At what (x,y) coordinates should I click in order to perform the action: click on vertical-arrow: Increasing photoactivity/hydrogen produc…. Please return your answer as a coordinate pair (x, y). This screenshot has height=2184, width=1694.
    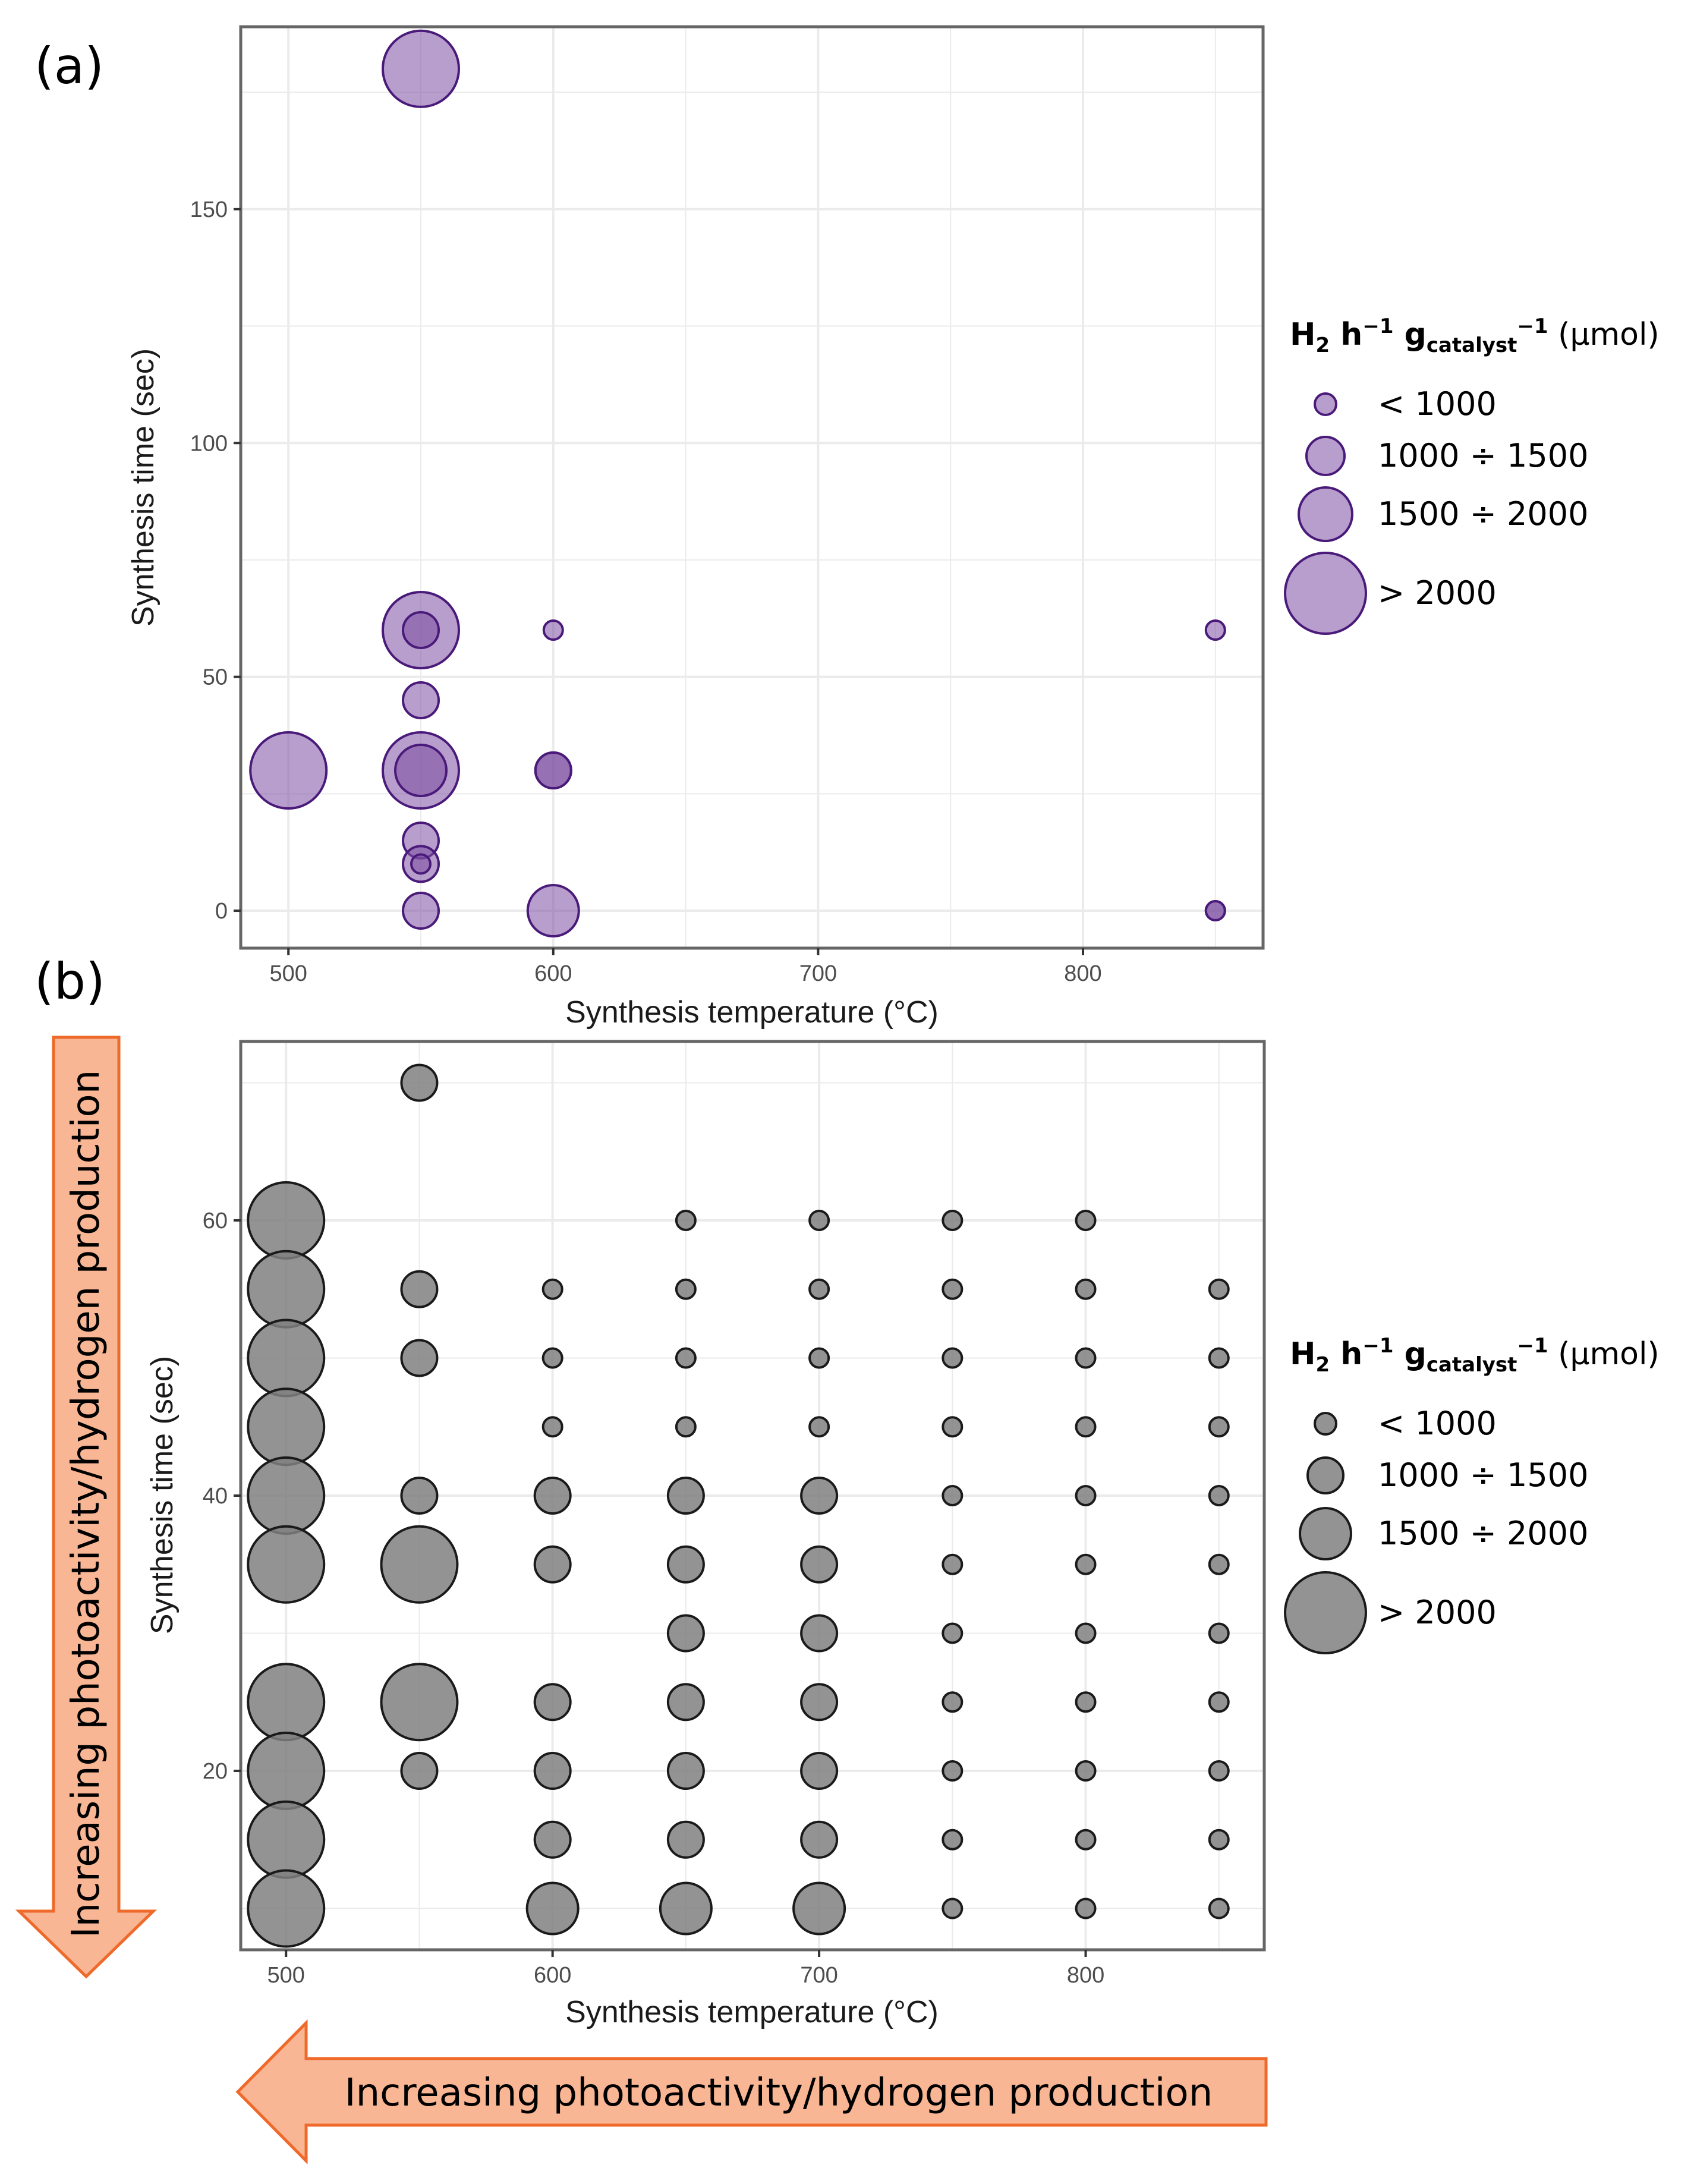
    Looking at the image, I should click on (86, 1507).